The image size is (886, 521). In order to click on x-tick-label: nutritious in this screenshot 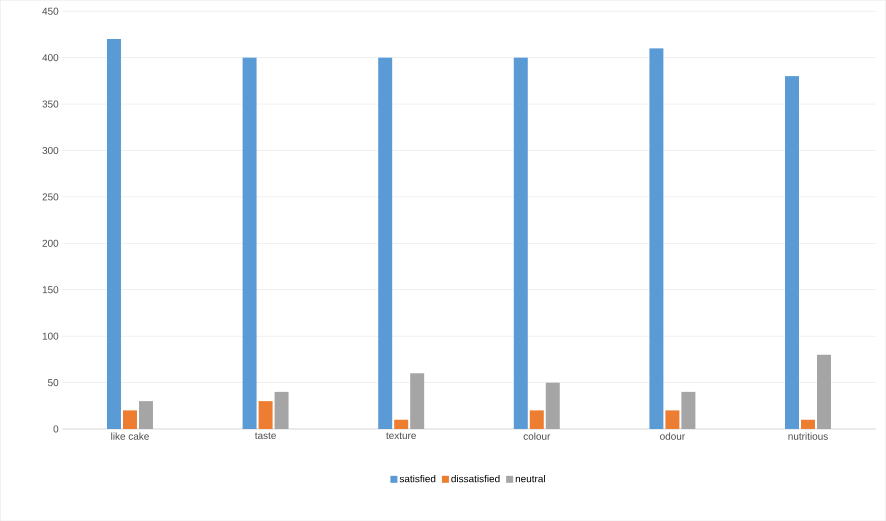, I will do `click(808, 436)`.